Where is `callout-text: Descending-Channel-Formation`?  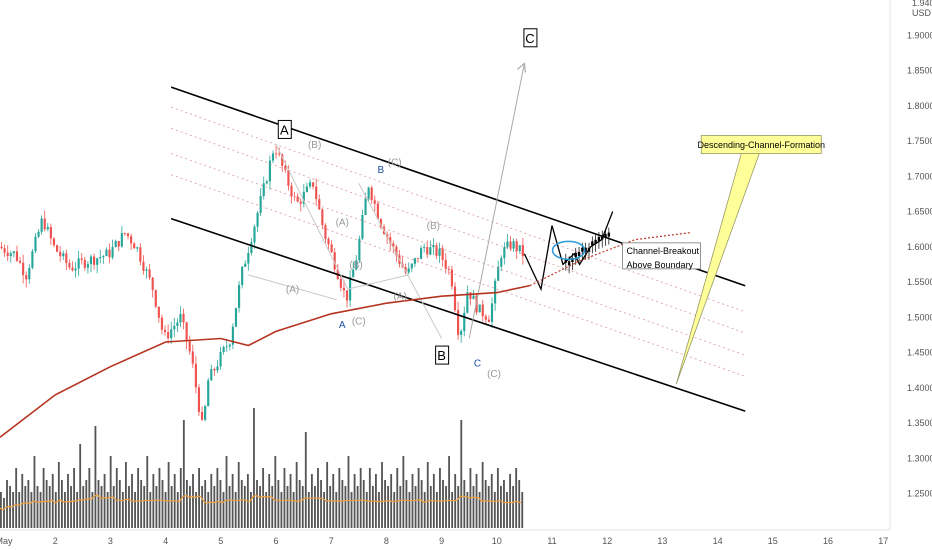 callout-text: Descending-Channel-Formation is located at coordinates (761, 145).